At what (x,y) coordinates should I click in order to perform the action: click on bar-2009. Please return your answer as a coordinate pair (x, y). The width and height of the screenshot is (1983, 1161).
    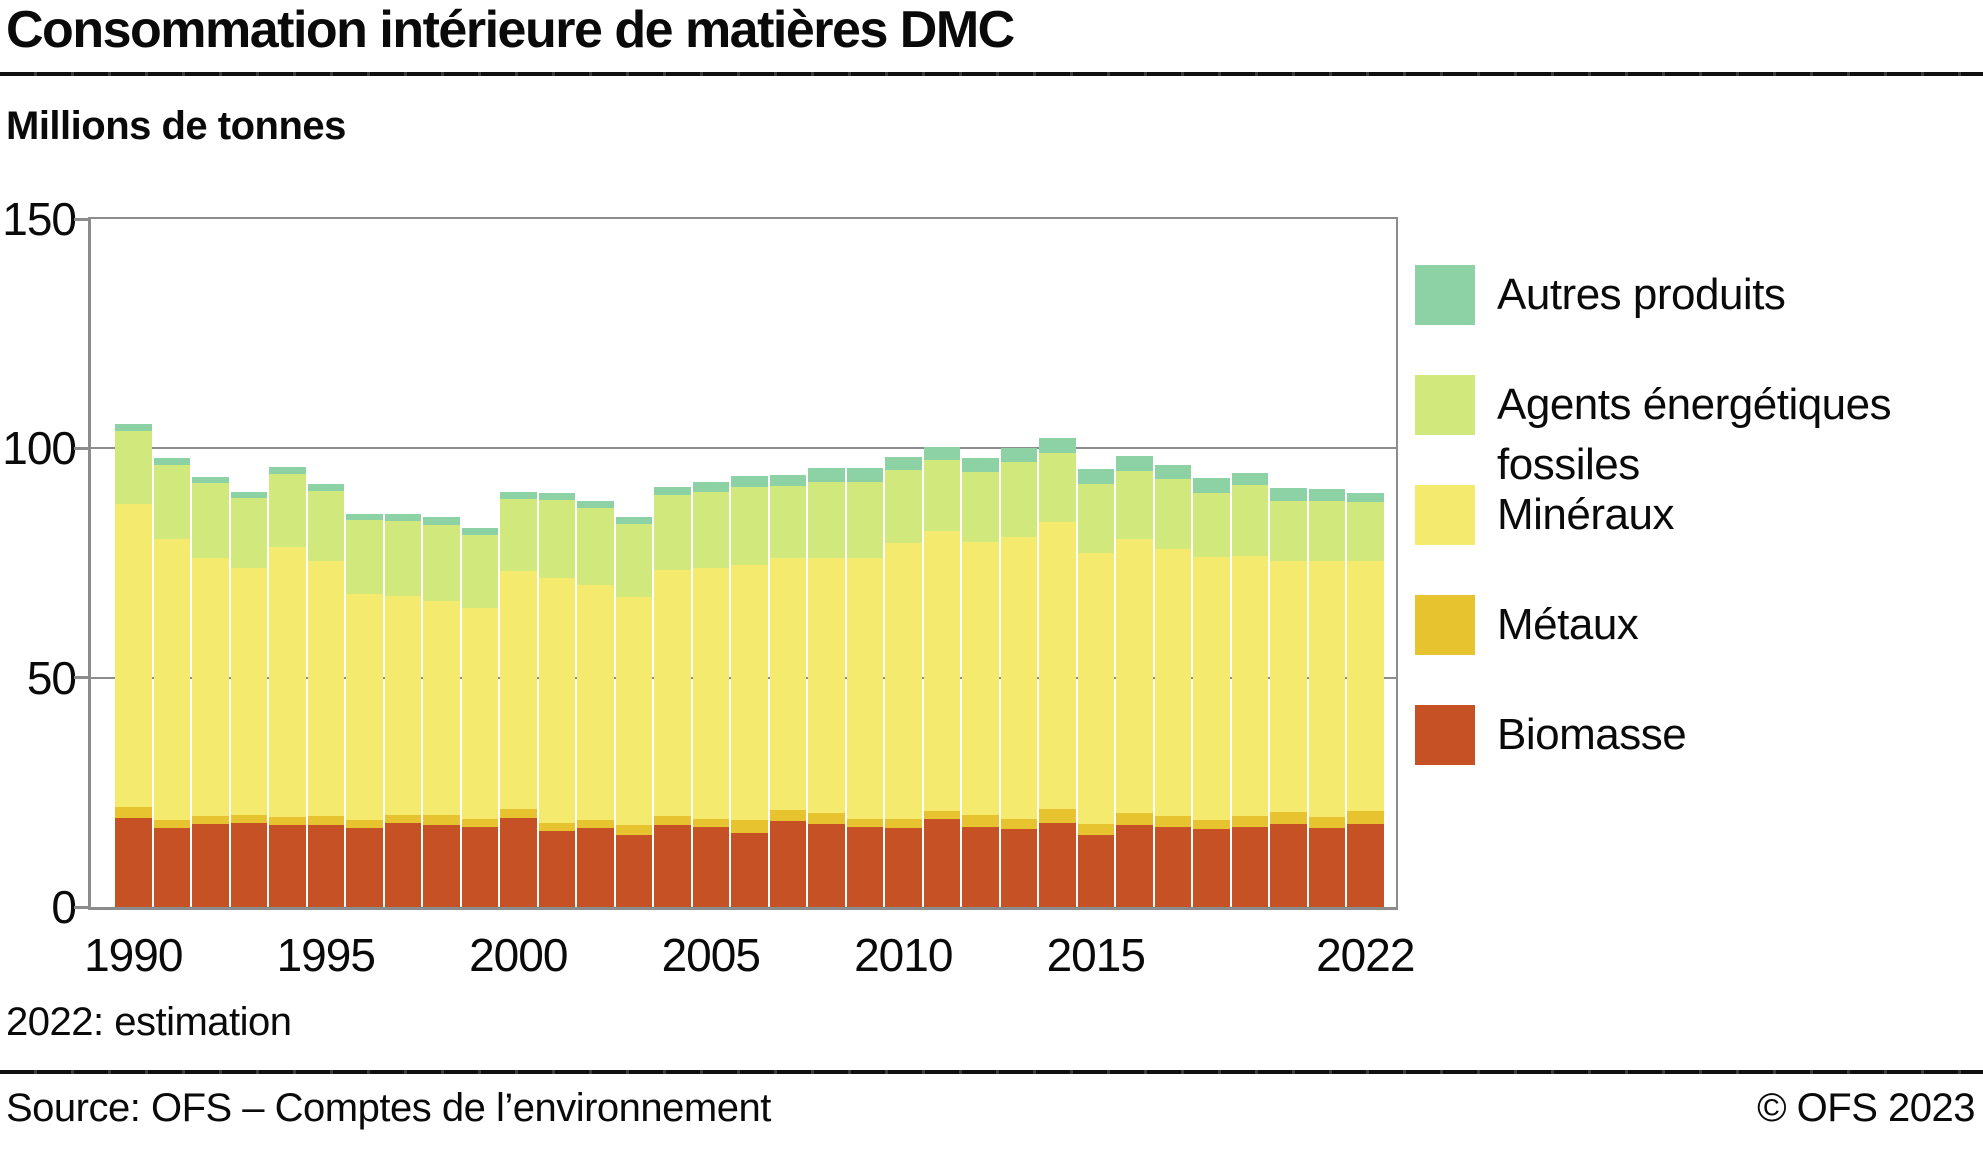
    Looking at the image, I should click on (864, 687).